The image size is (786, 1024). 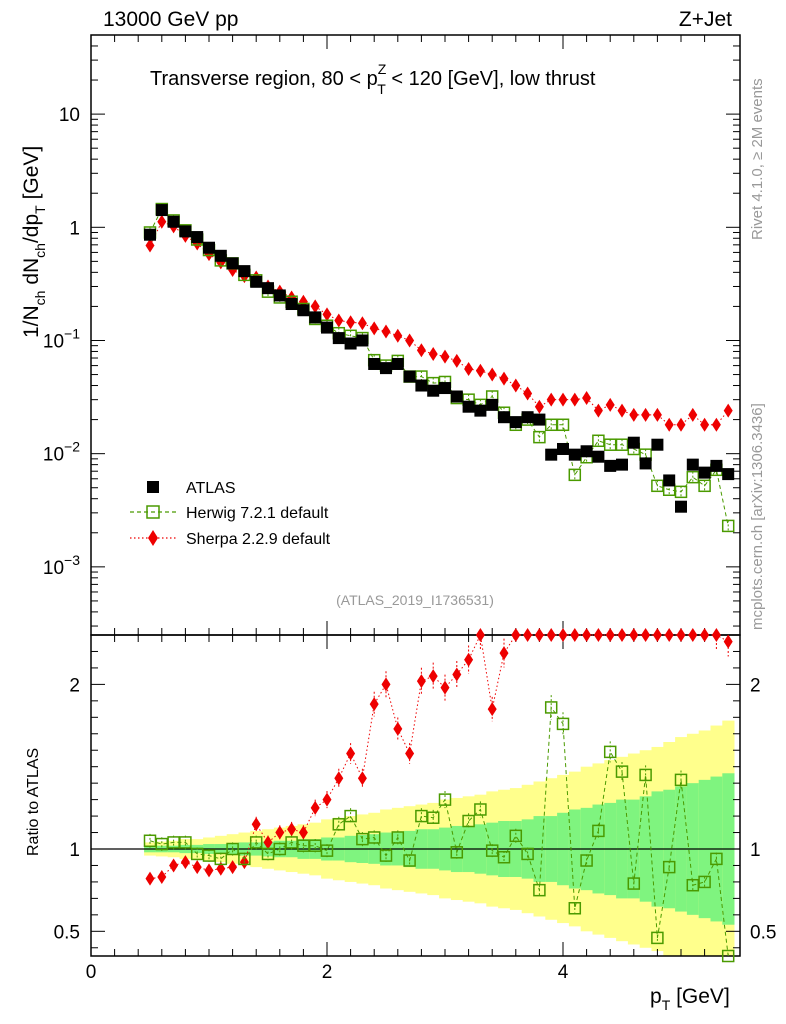 What do you see at coordinates (491, 79) in the screenshot?
I see `title-suffix: < 120 [GeV], low thrust` at bounding box center [491, 79].